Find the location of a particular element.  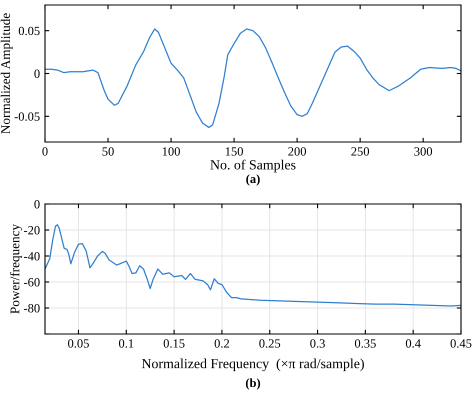

y-tick-label: -80 is located at coordinates (32, 308).